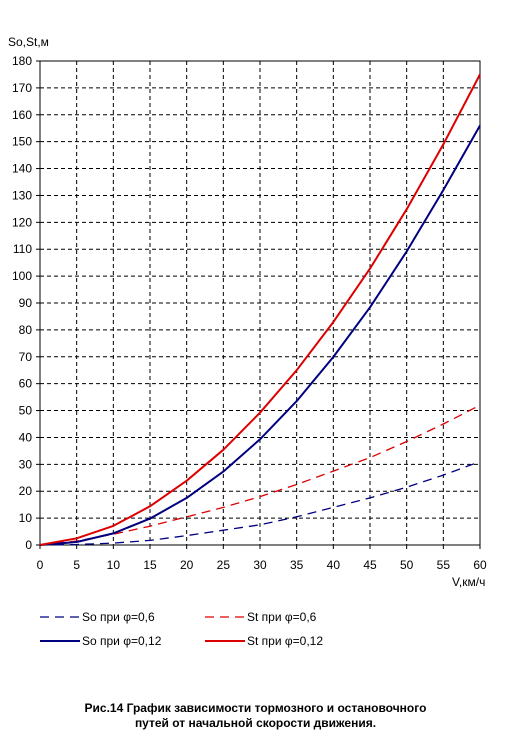  Describe the element at coordinates (468, 582) in the screenshot. I see `x-axis-title: V,км/ч` at that location.